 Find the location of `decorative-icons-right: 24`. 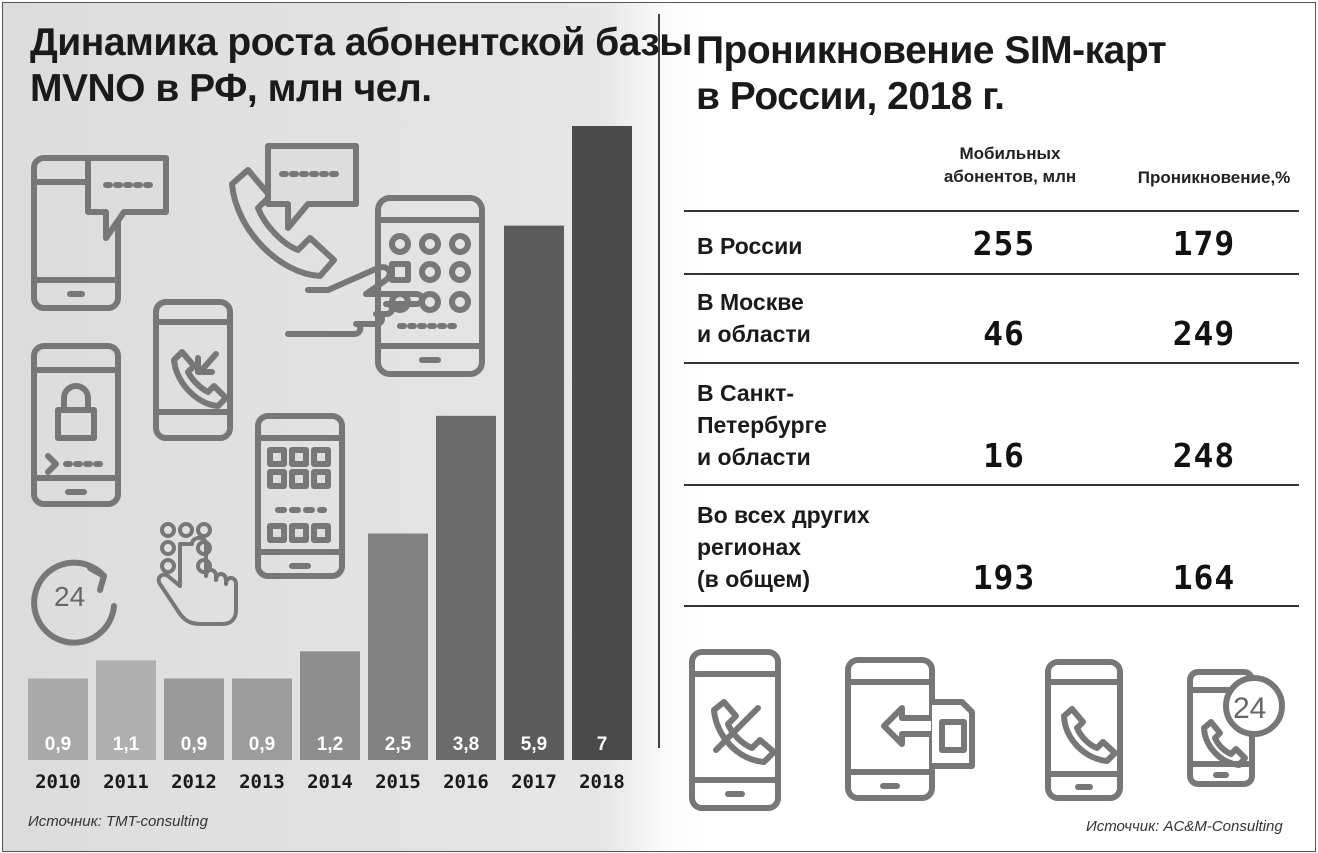

decorative-icons-right: 24 is located at coordinates (987, 730).